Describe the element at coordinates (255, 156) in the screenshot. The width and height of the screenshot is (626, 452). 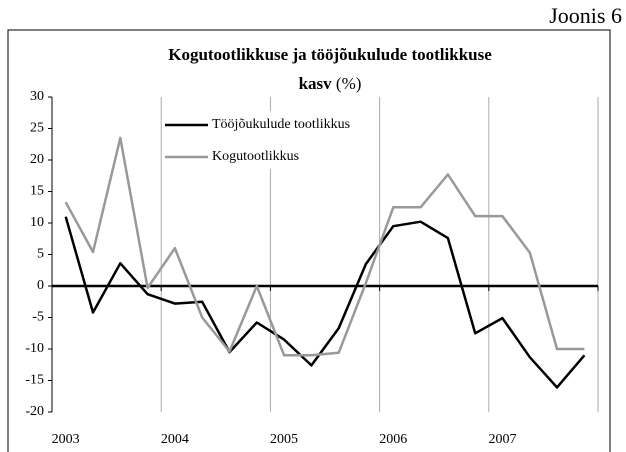
I see `legend-label: Kogutootlikkus` at that location.